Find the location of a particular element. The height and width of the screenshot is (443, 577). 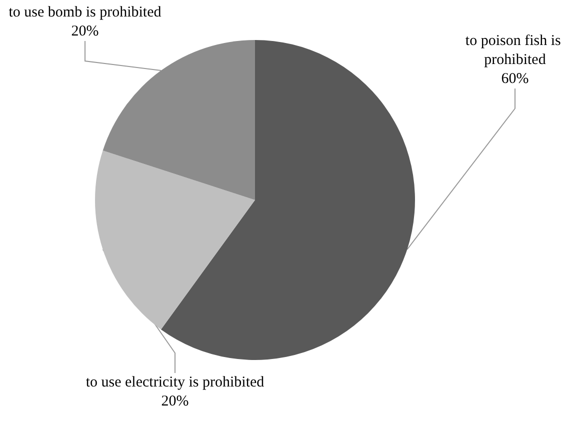

slice-label: to use electricity is prohibited is located at coordinates (175, 382).